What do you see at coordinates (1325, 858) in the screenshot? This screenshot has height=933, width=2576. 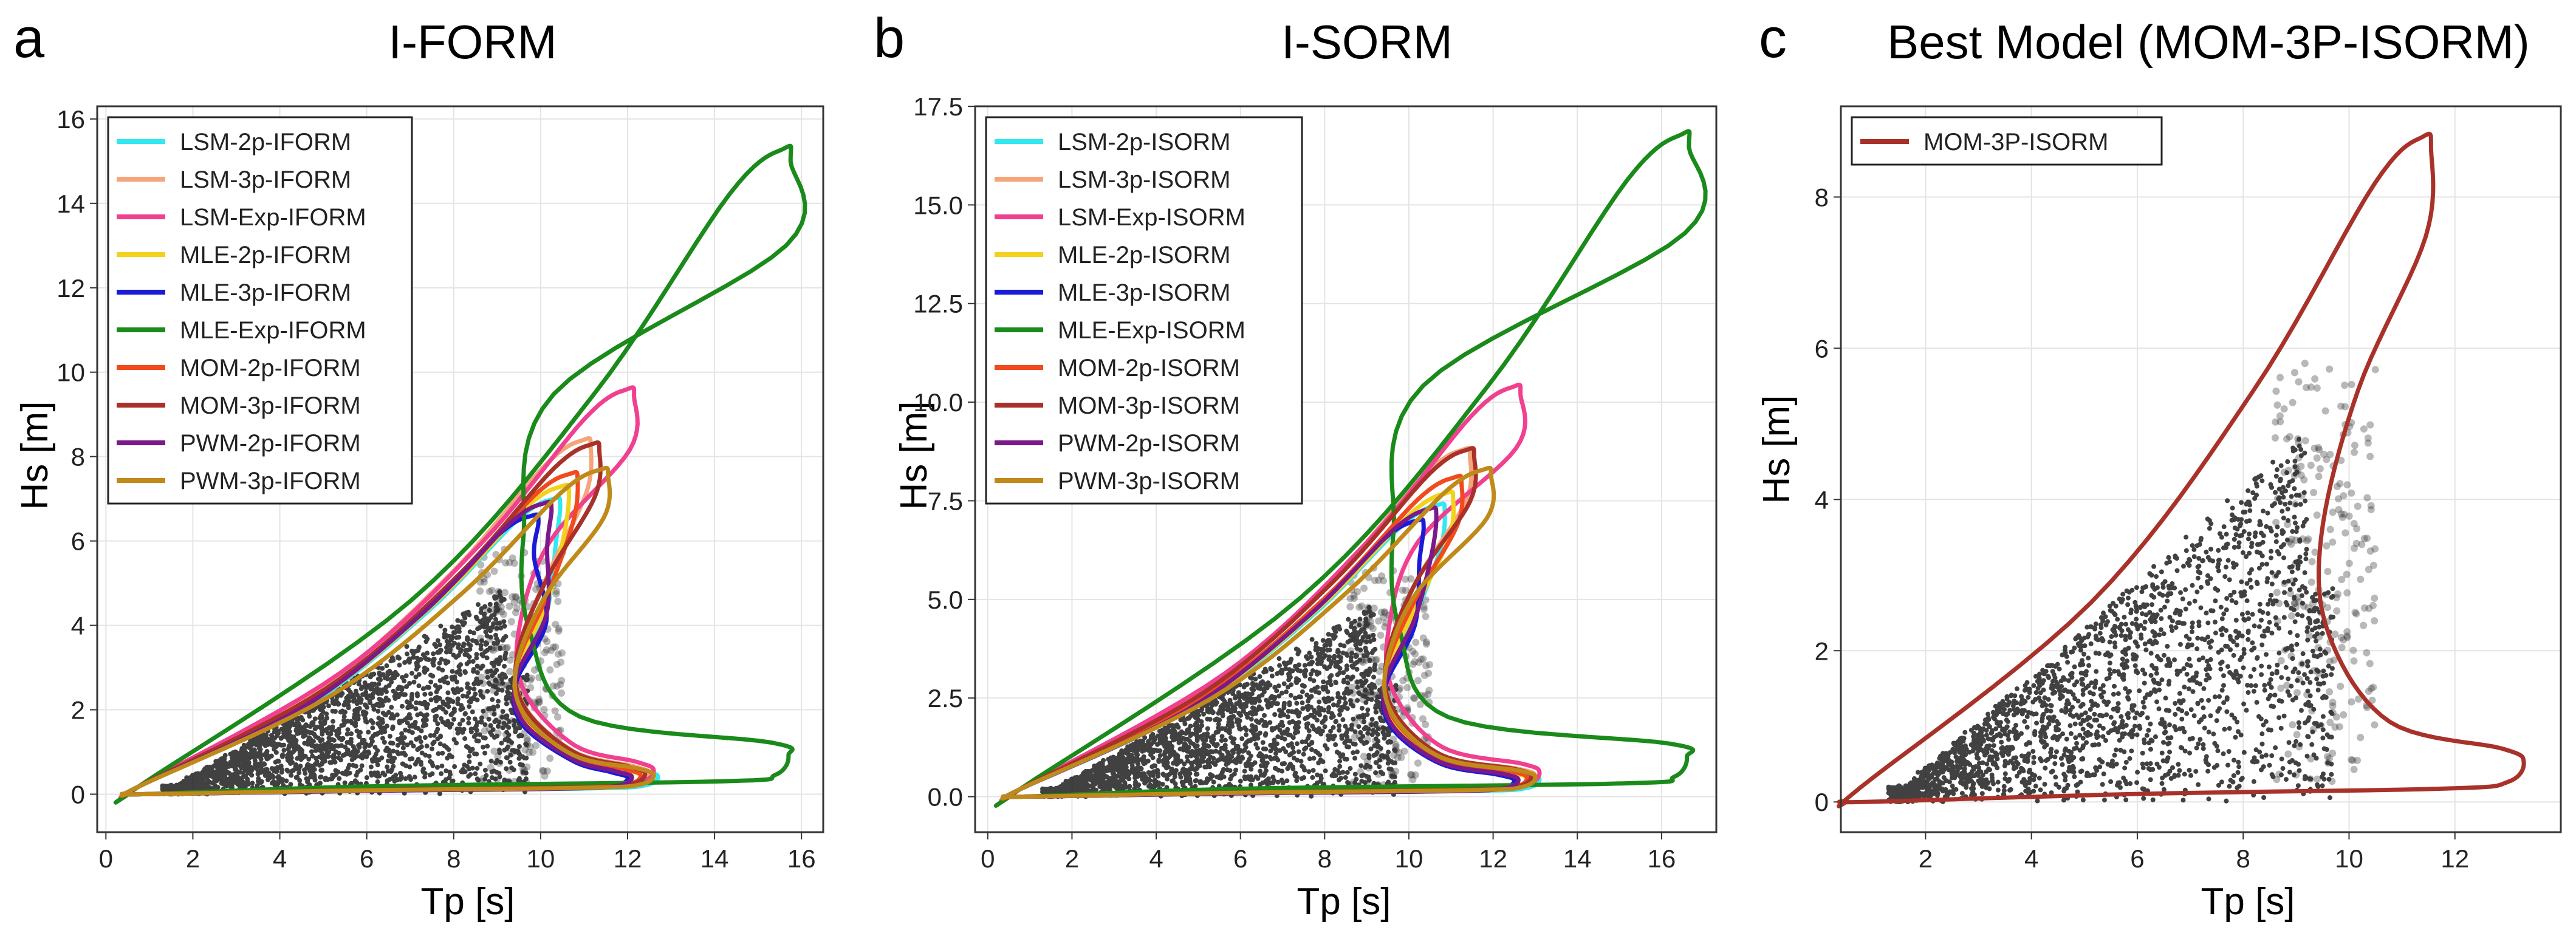 I see `x-tick-label: 8` at bounding box center [1325, 858].